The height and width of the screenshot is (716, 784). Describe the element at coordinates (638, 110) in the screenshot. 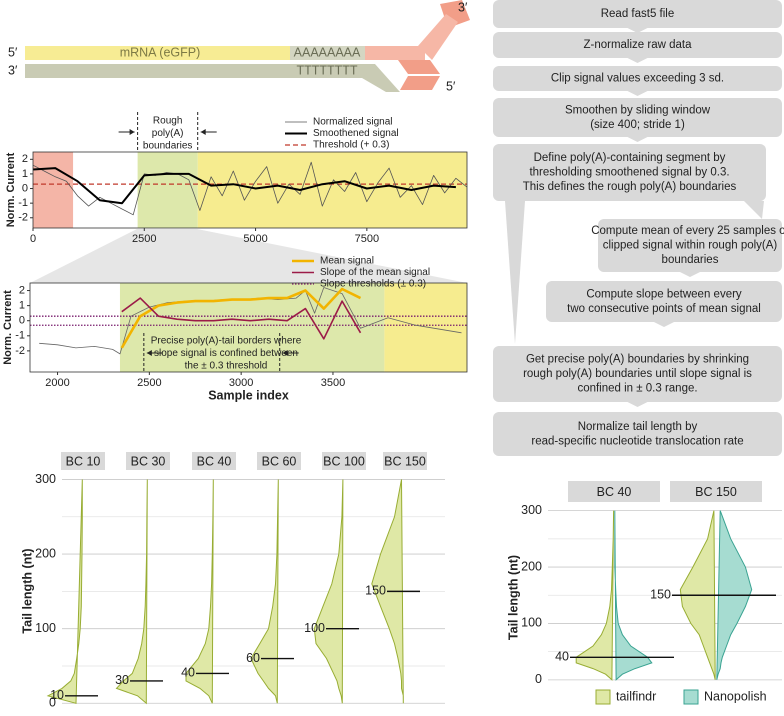

I see `flow-step-text: Smoothen by sliding window` at that location.